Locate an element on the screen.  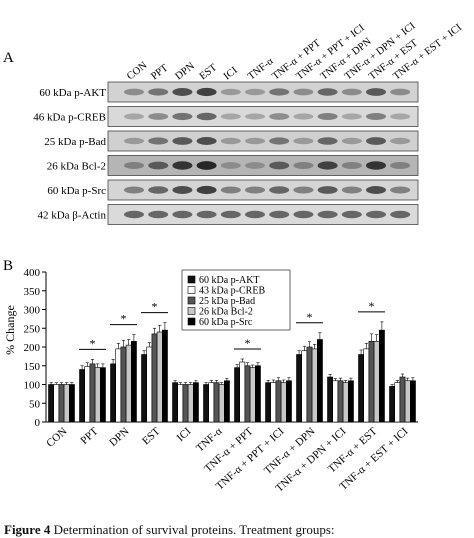
blot-label: 42 kDa β-Actin is located at coordinates (71, 216).